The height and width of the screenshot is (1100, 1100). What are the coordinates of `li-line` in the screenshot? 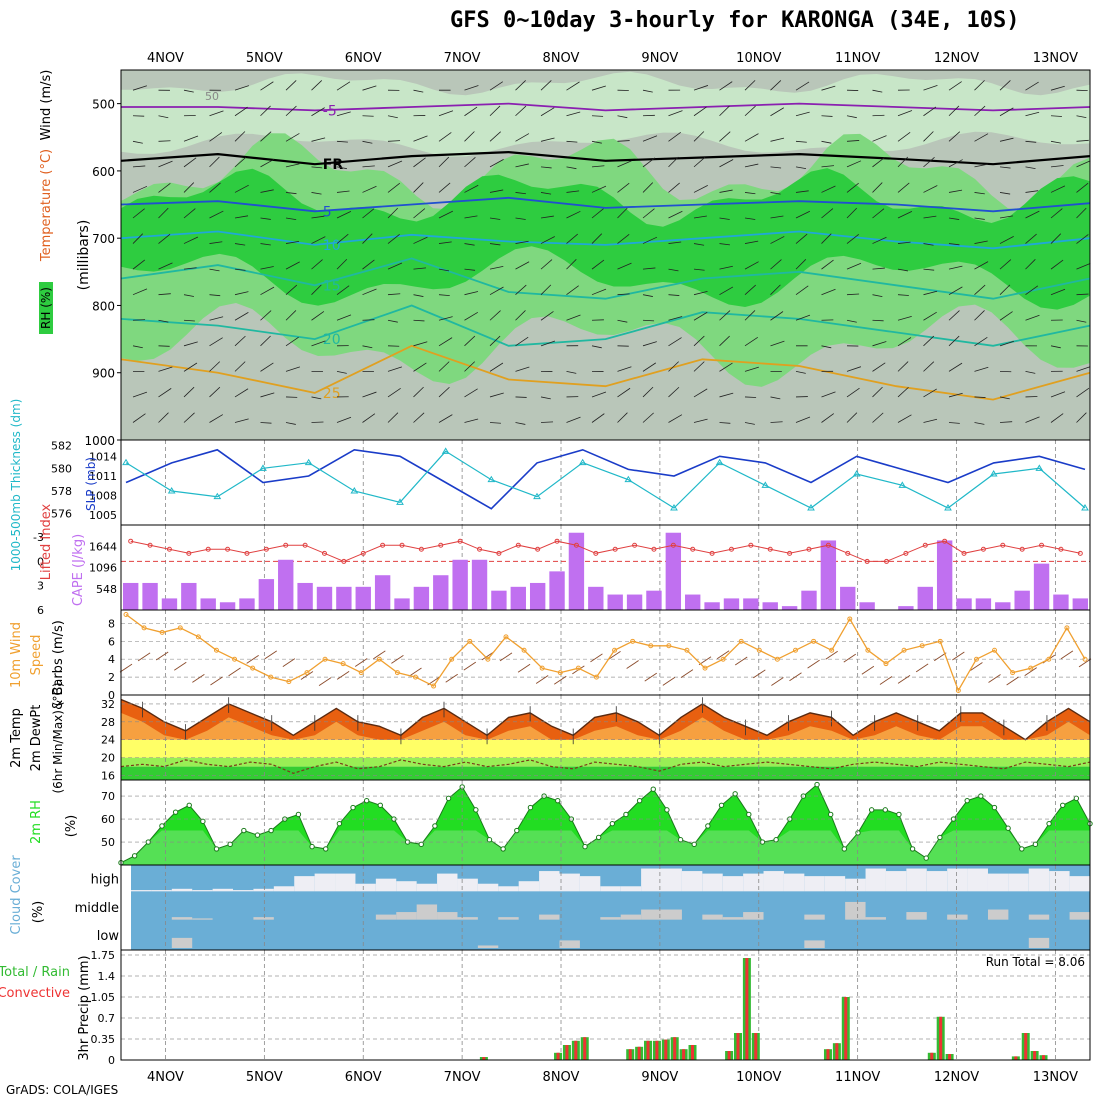 It's located at (605, 551).